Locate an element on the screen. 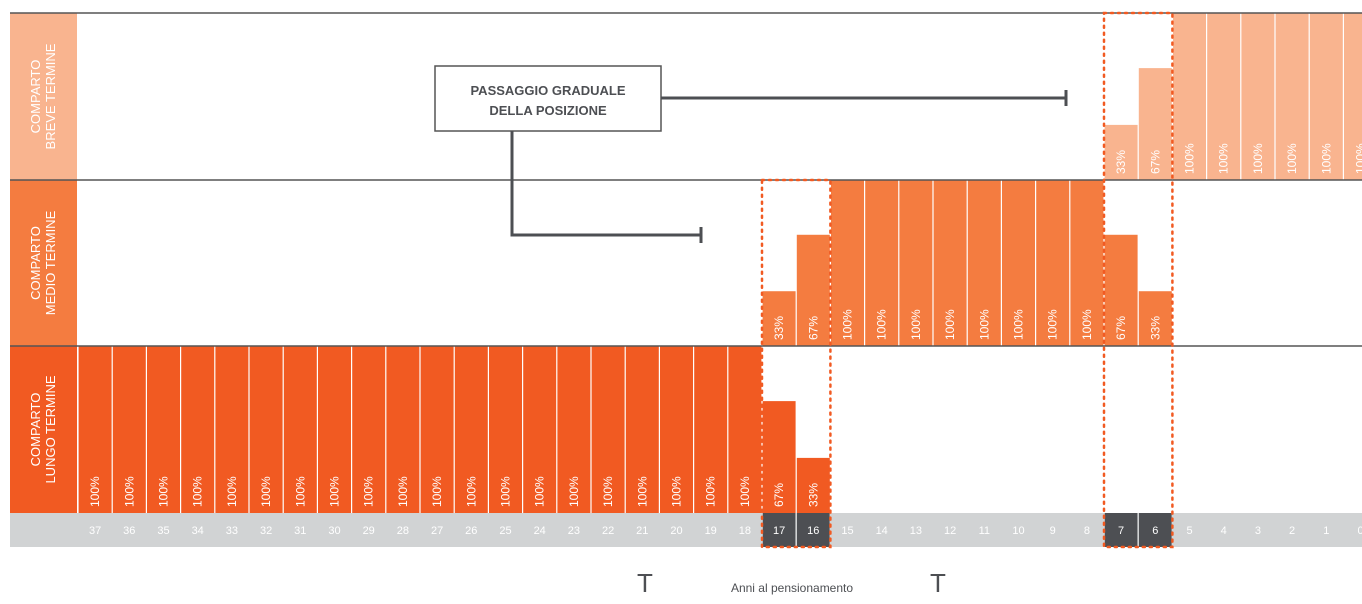 This screenshot has height=604, width=1362. x-tick-31: 31 is located at coordinates (300, 531).